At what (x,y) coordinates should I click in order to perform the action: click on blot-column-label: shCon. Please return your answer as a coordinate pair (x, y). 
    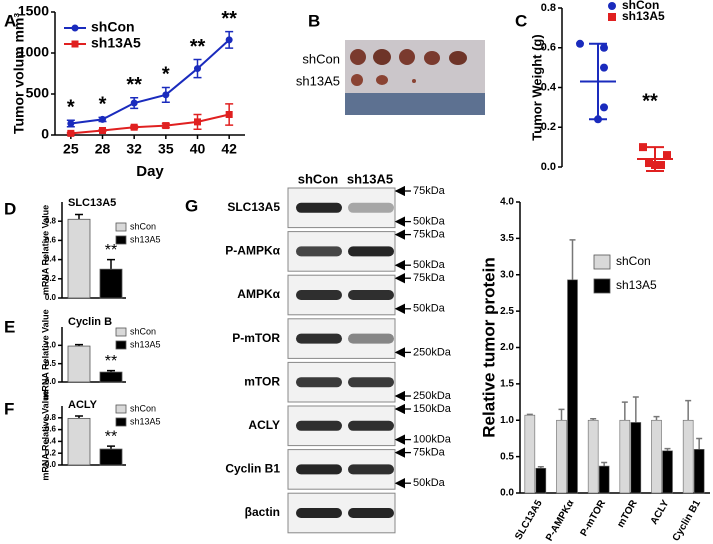
    Looking at the image, I should click on (318, 178).